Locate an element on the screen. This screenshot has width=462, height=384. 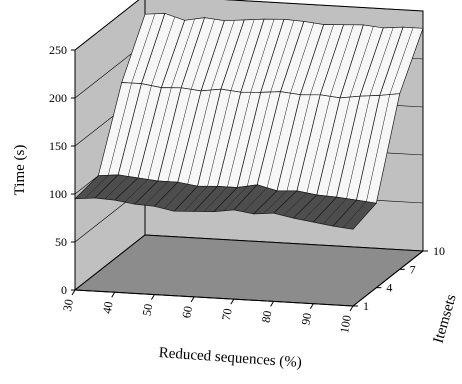
x-tick-label: 80 is located at coordinates (267, 317).